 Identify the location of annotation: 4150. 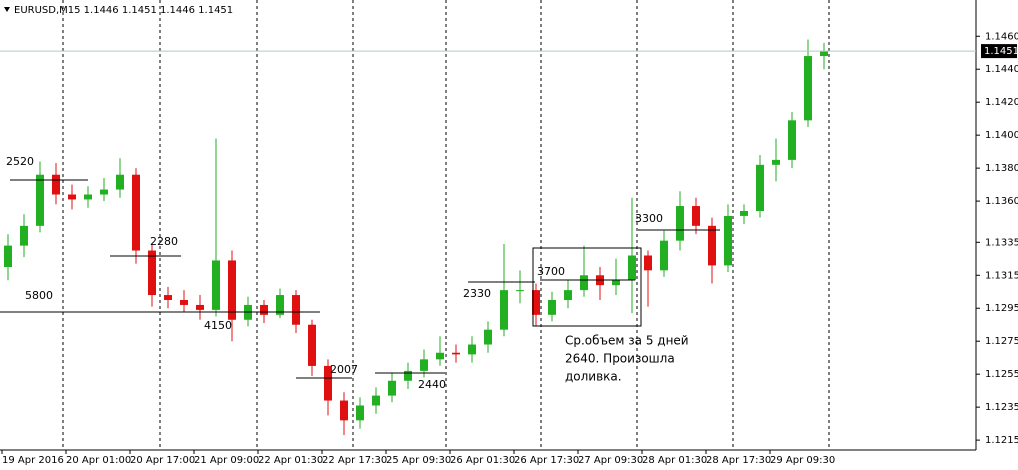
(218, 325).